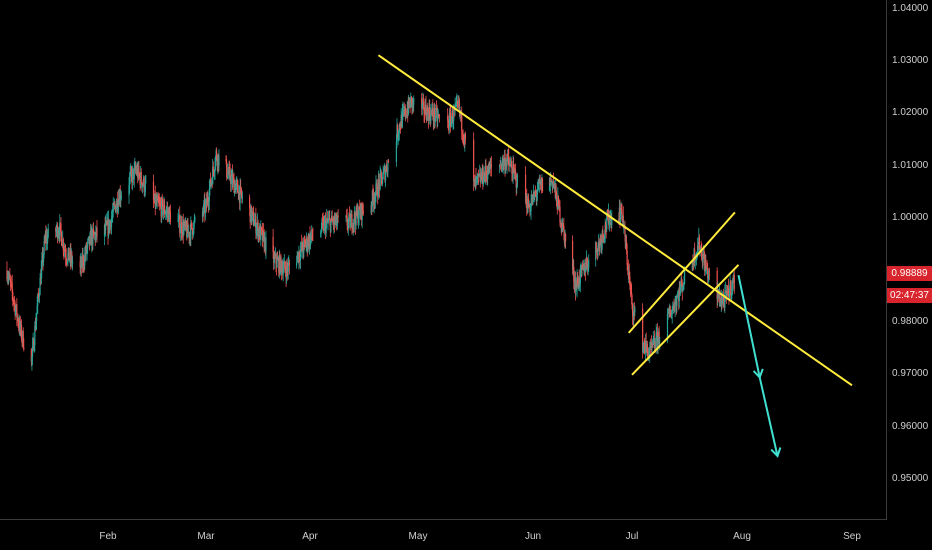 This screenshot has width=932, height=550. I want to click on y-tick-label: 1.02000, so click(910, 112).